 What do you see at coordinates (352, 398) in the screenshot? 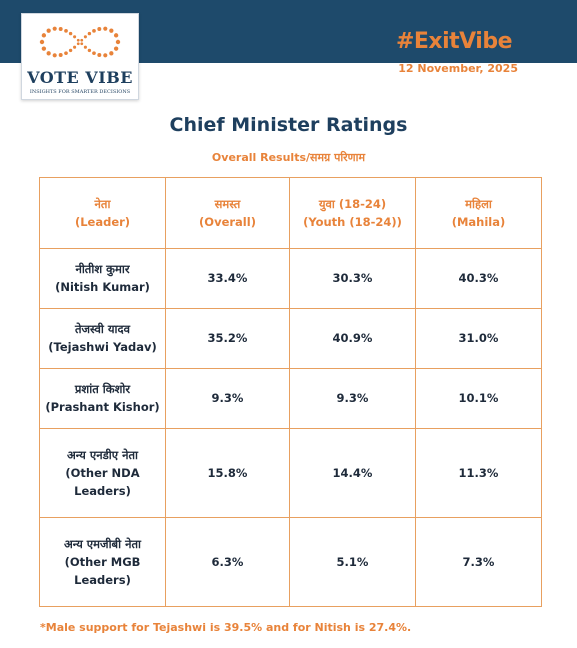
I see `youth-cell: 9.3%` at bounding box center [352, 398].